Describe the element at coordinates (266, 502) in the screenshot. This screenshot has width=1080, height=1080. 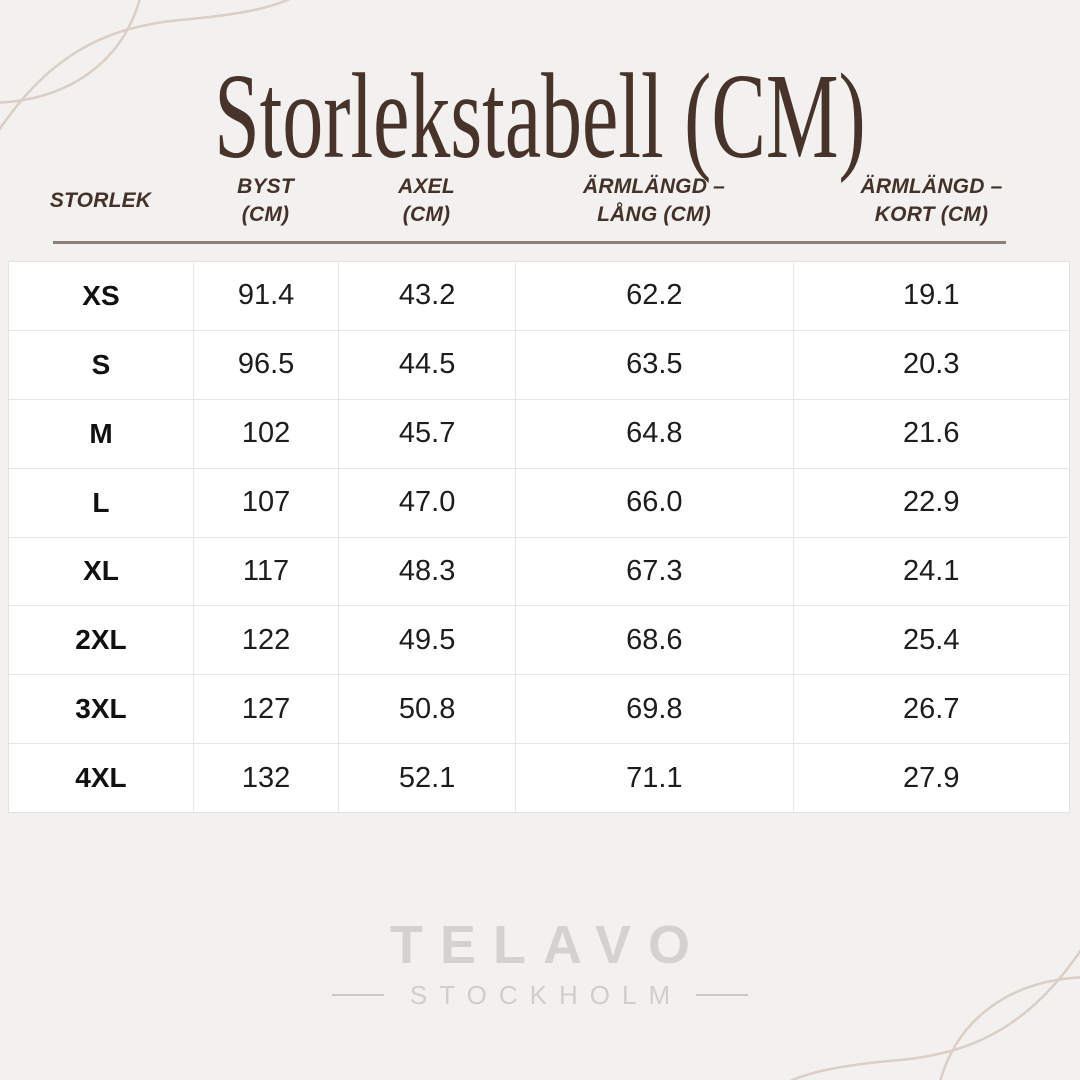
I see `value-cell: 107` at that location.